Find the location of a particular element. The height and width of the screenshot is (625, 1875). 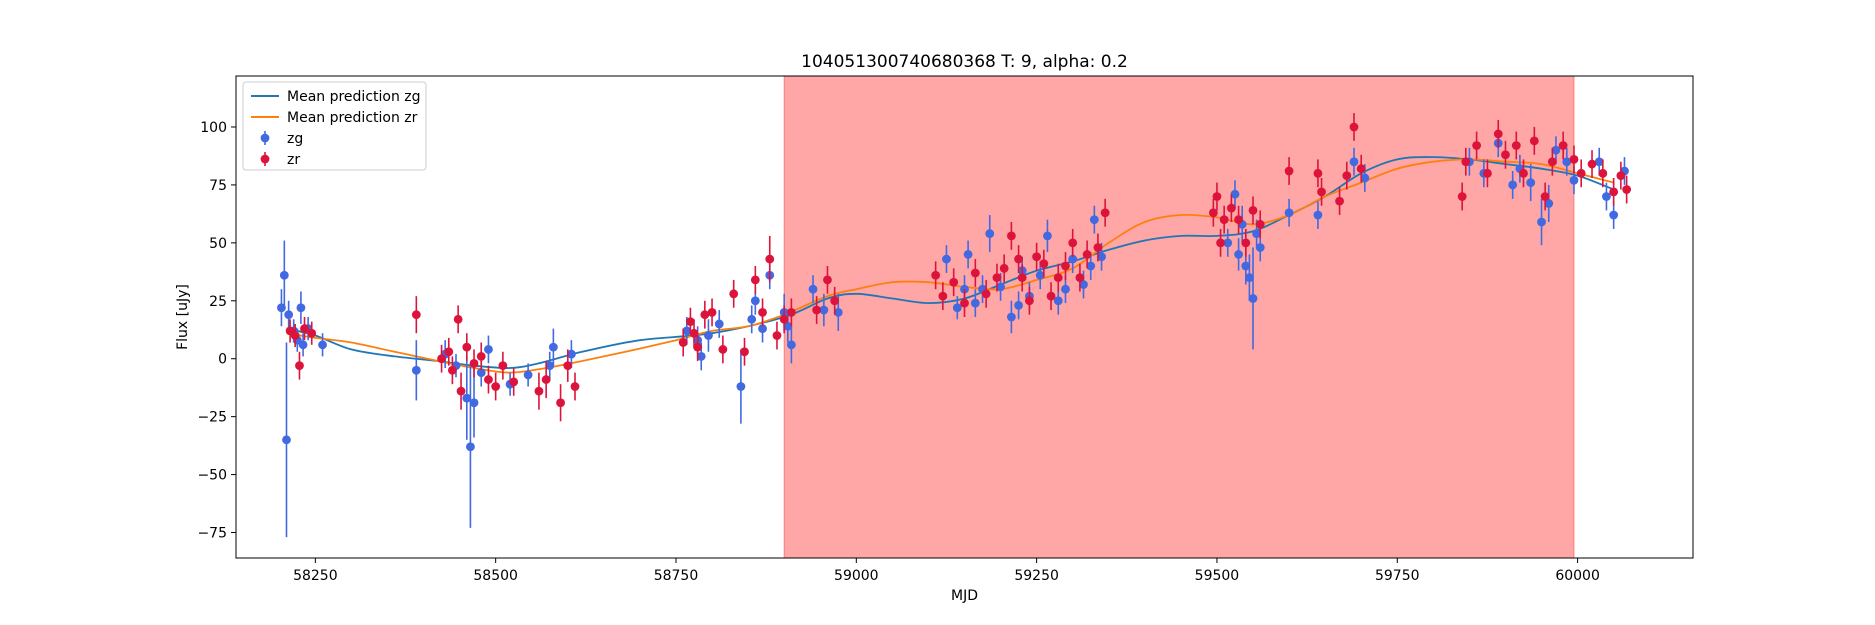

y-tick-label: 25 is located at coordinates (218, 302).